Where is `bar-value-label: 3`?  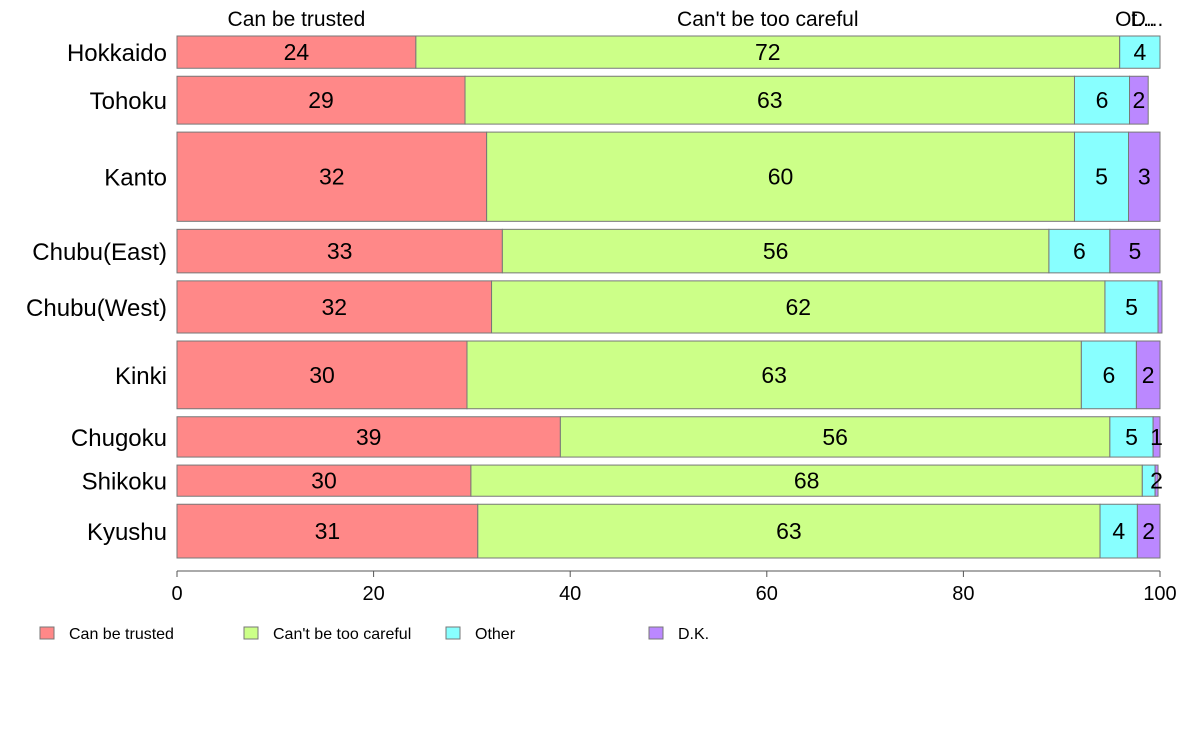
bar-value-label: 3 is located at coordinates (1144, 177).